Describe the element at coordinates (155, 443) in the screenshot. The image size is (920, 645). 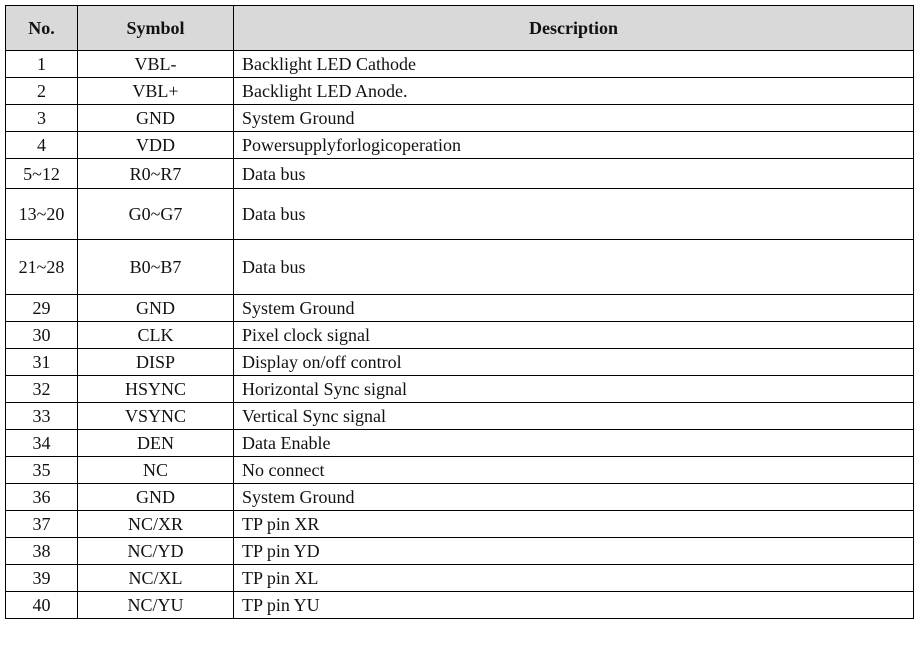
I see `symbol-cell: DEN` at that location.